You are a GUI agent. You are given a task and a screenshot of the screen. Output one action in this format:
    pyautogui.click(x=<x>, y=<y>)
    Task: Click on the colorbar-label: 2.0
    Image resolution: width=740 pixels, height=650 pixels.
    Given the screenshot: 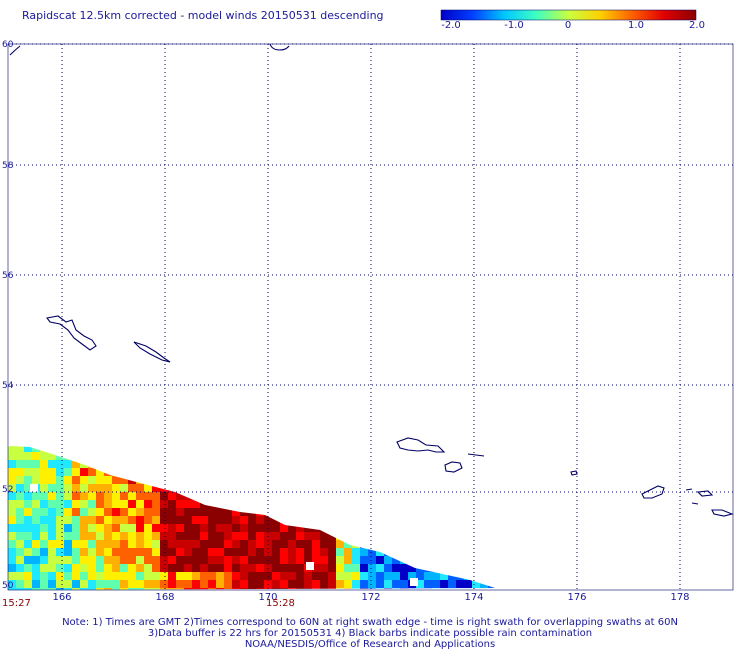 What is the action you would take?
    pyautogui.click(x=697, y=25)
    